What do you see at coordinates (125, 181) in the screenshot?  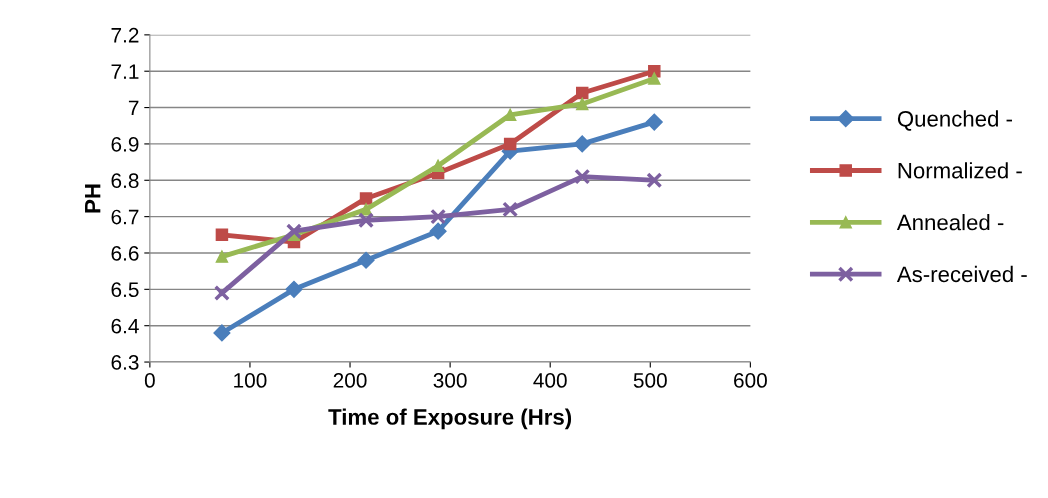 I see `y-tick-label: 6.8` at bounding box center [125, 181].